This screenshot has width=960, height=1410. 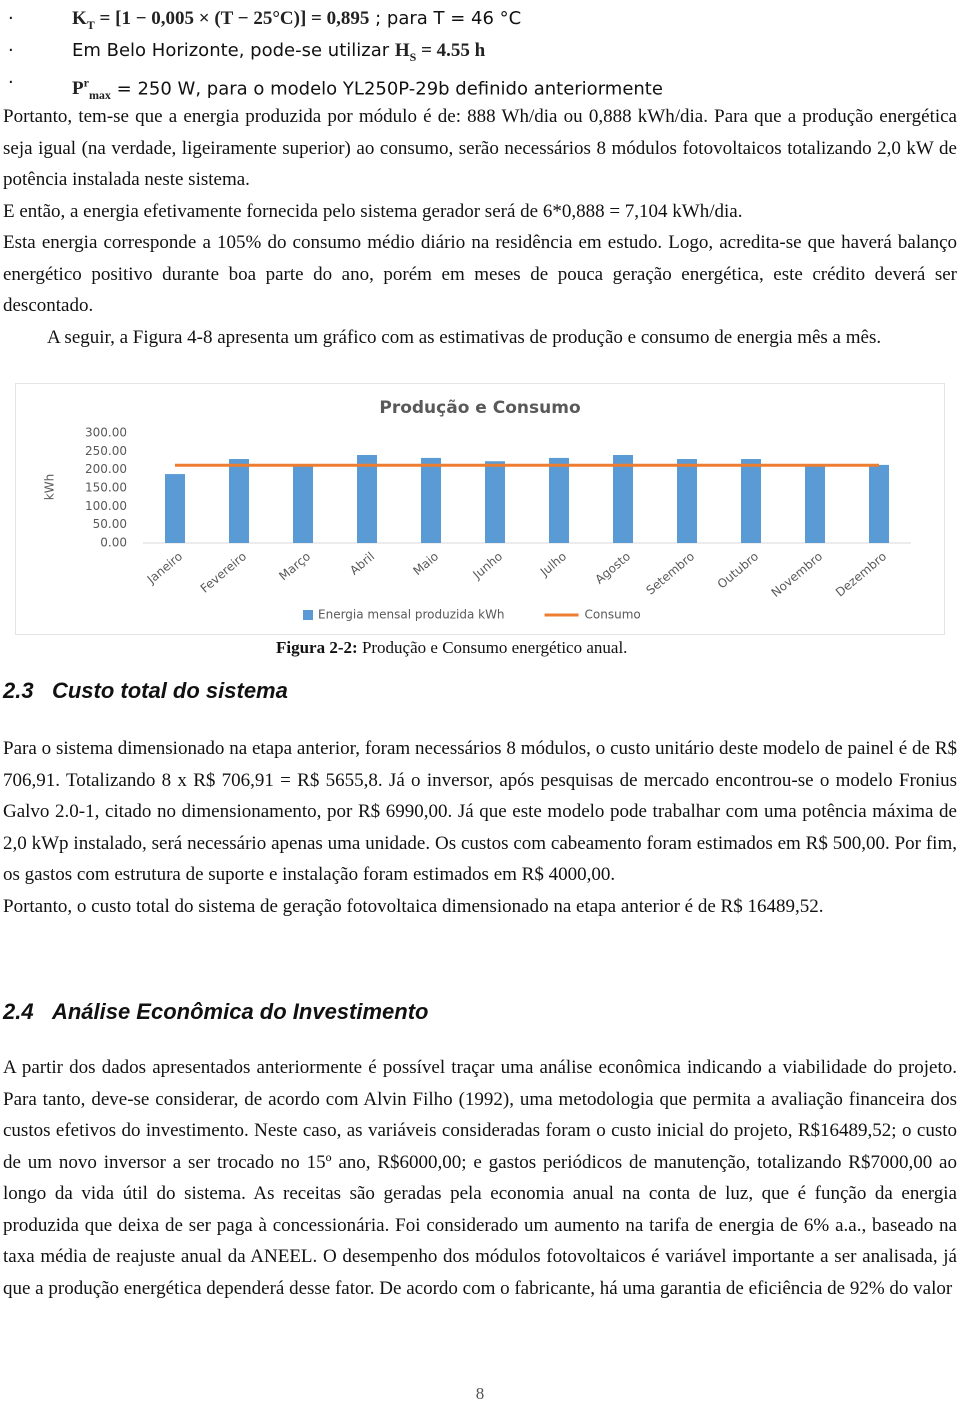 What do you see at coordinates (479, 408) in the screenshot?
I see `chart-title: Produção e Consumo` at bounding box center [479, 408].